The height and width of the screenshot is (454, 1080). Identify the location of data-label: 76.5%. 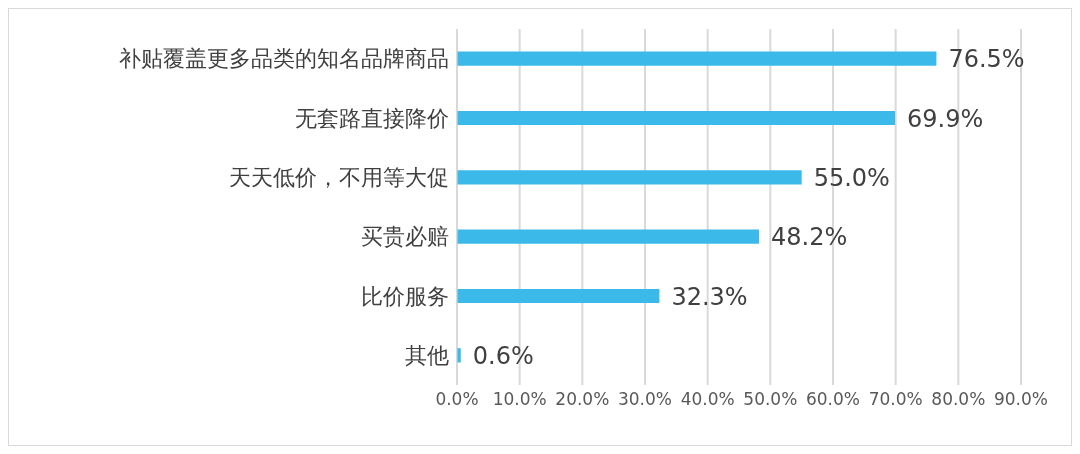
(986, 59).